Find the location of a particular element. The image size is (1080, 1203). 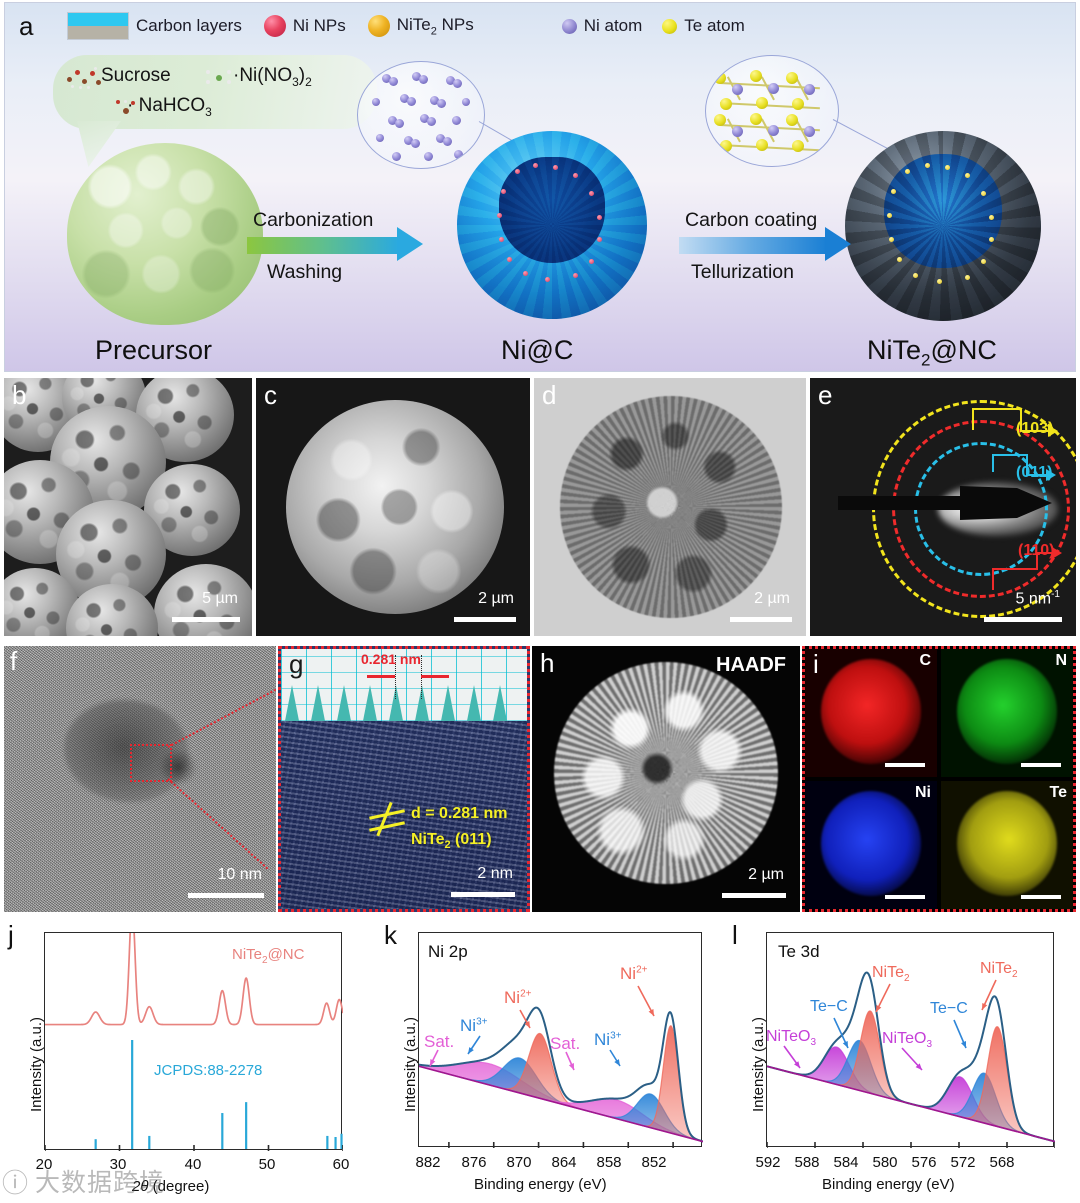

panel-i-eds-maps: C N Ni Te i is located at coordinates (939, 779).